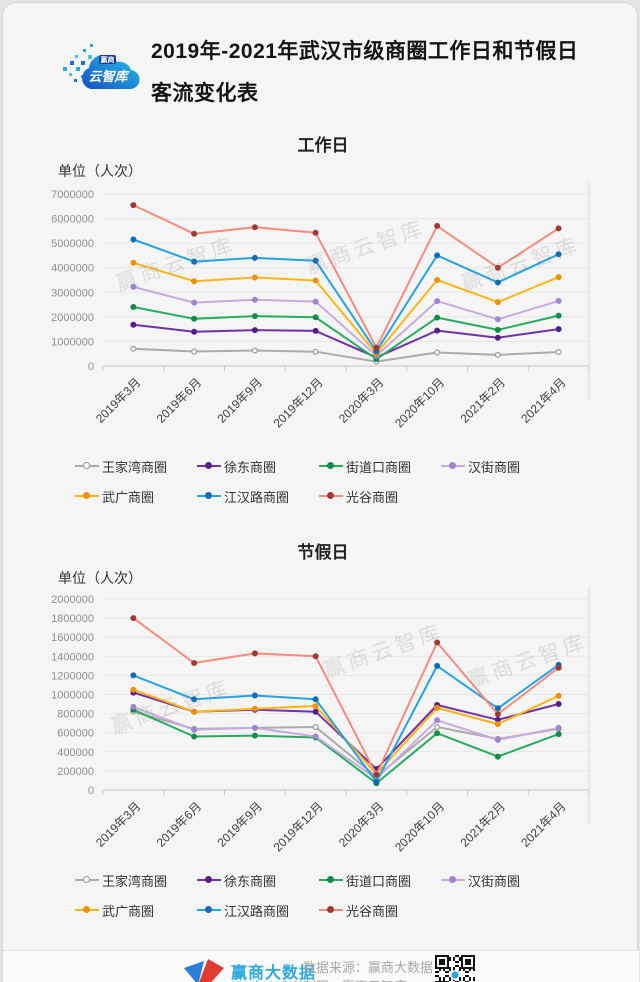  What do you see at coordinates (368, 970) in the screenshot?
I see `footer-source-text: 数据来源：赢商大数据 制图：赢商云智库` at bounding box center [368, 970].